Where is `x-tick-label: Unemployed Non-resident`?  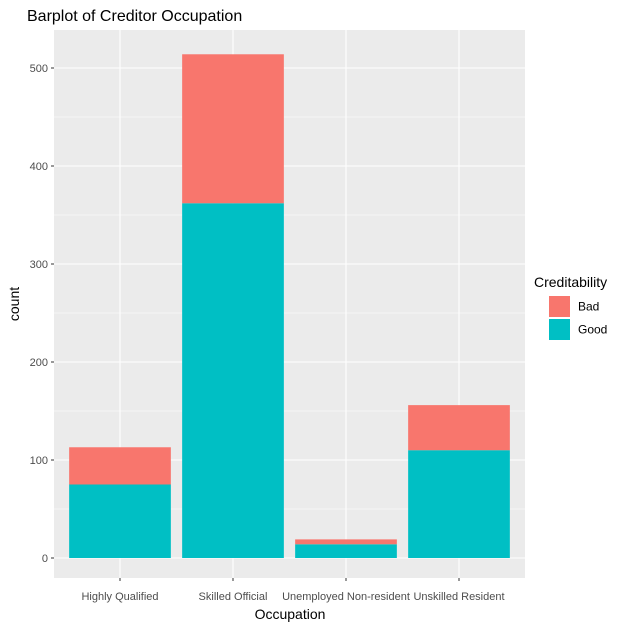
x-tick-label: Unemployed Non-resident is located at coordinates (346, 597).